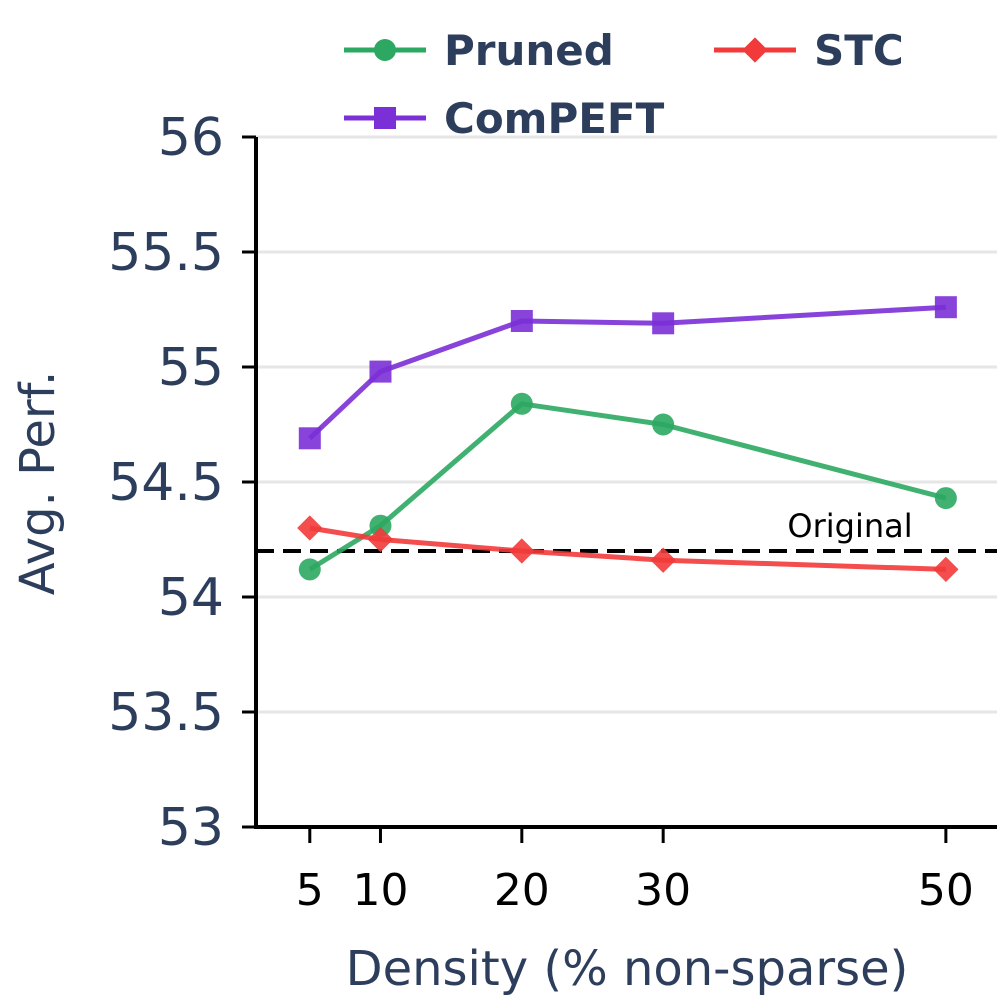  Describe the element at coordinates (849, 526) in the screenshot. I see `reference-line-label: Original` at that location.